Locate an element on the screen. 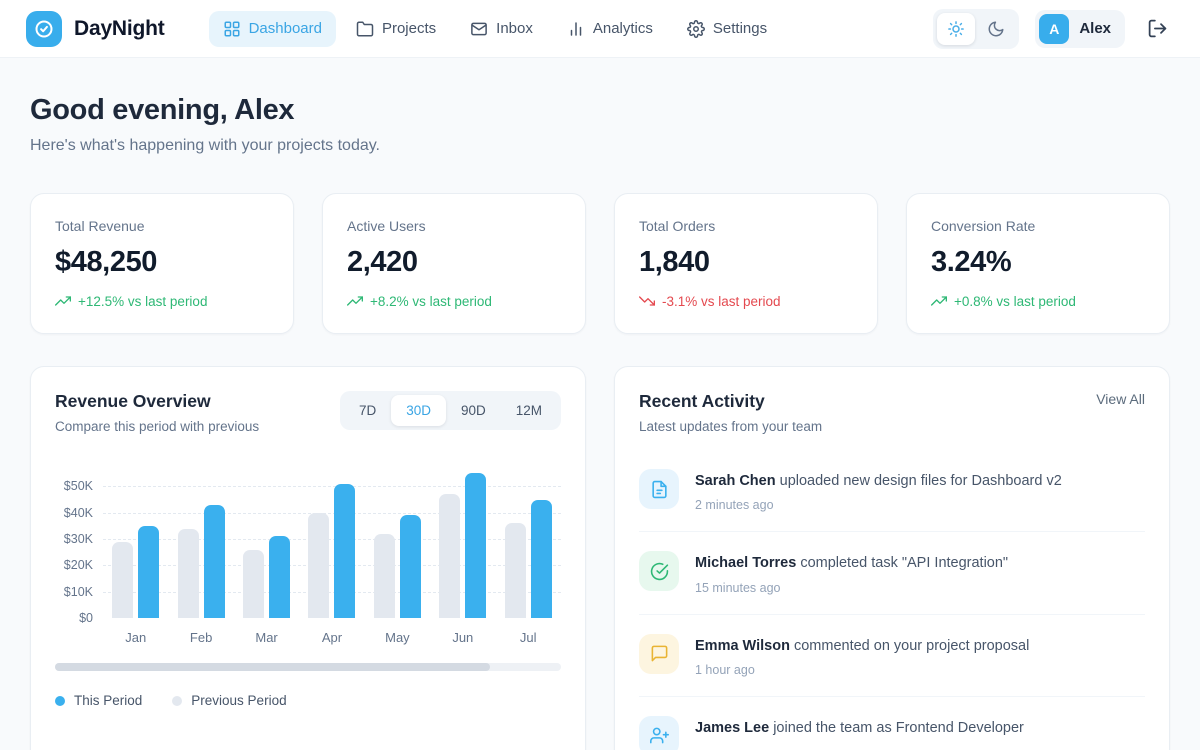 Image resolution: width=1200 pixels, height=750 pixels. stat-trend: +12.5% vs last period is located at coordinates (162, 301).